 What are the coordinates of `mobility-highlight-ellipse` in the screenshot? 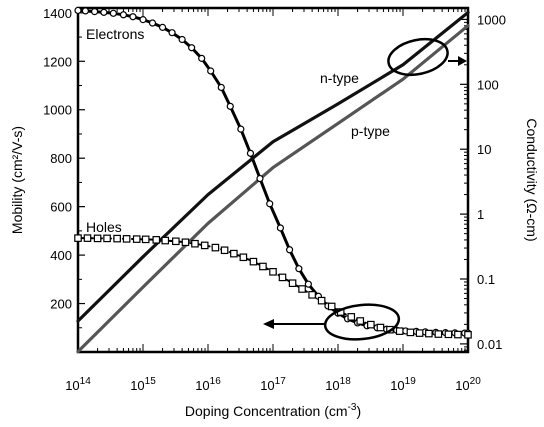 It's located at (362, 322).